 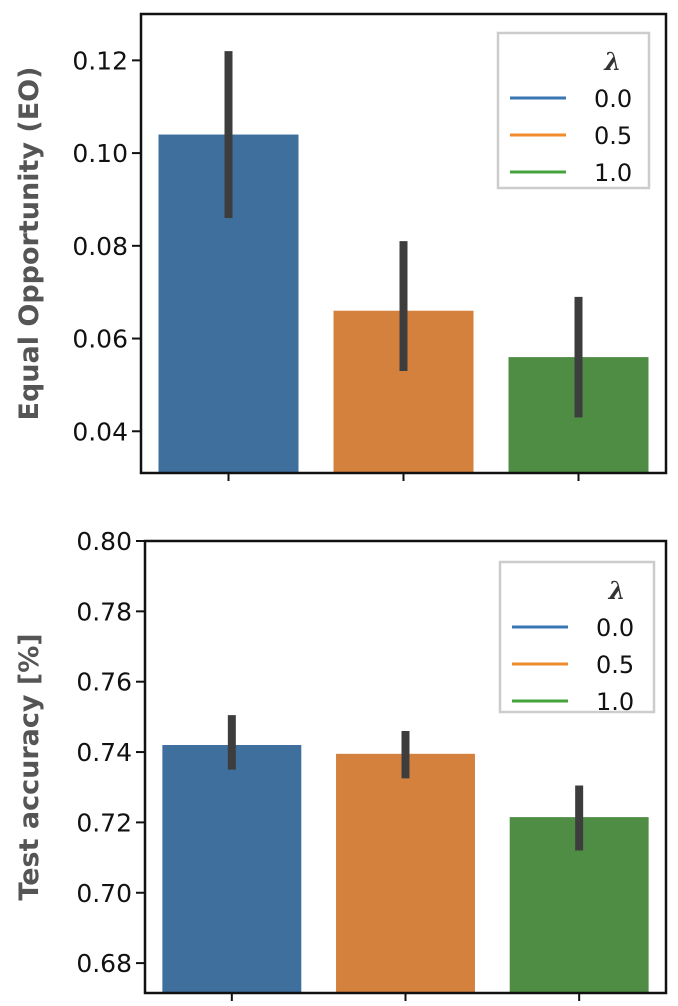 I want to click on chart2-legend-label-1.0: 1.0, so click(x=615, y=702).